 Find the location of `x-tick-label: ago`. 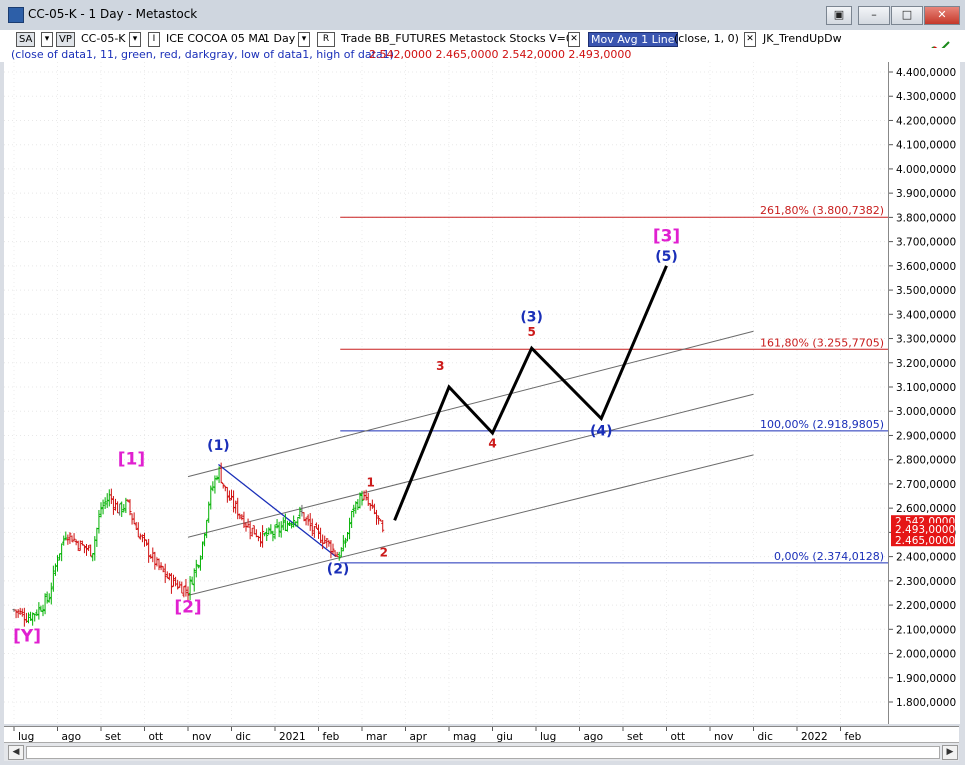

x-tick-label: ago is located at coordinates (72, 737).